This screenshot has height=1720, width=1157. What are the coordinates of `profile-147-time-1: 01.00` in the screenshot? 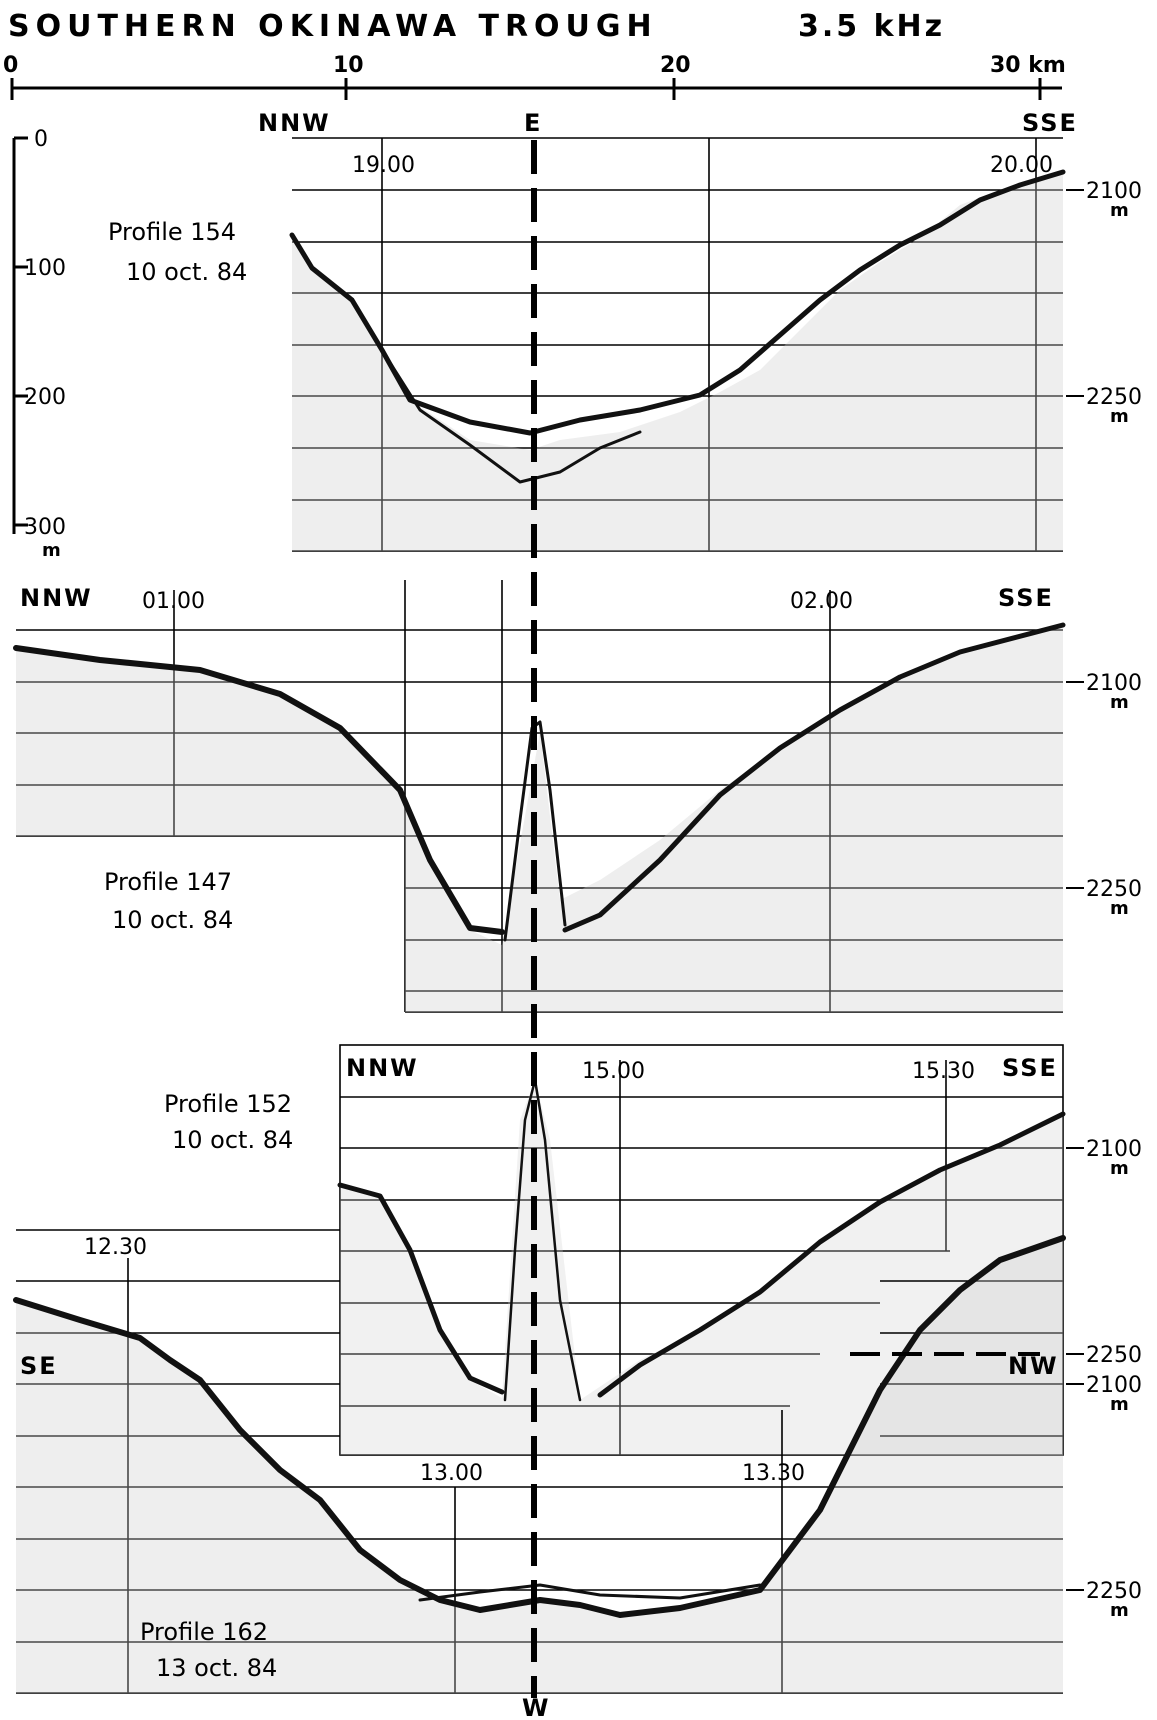 It's located at (173, 601).